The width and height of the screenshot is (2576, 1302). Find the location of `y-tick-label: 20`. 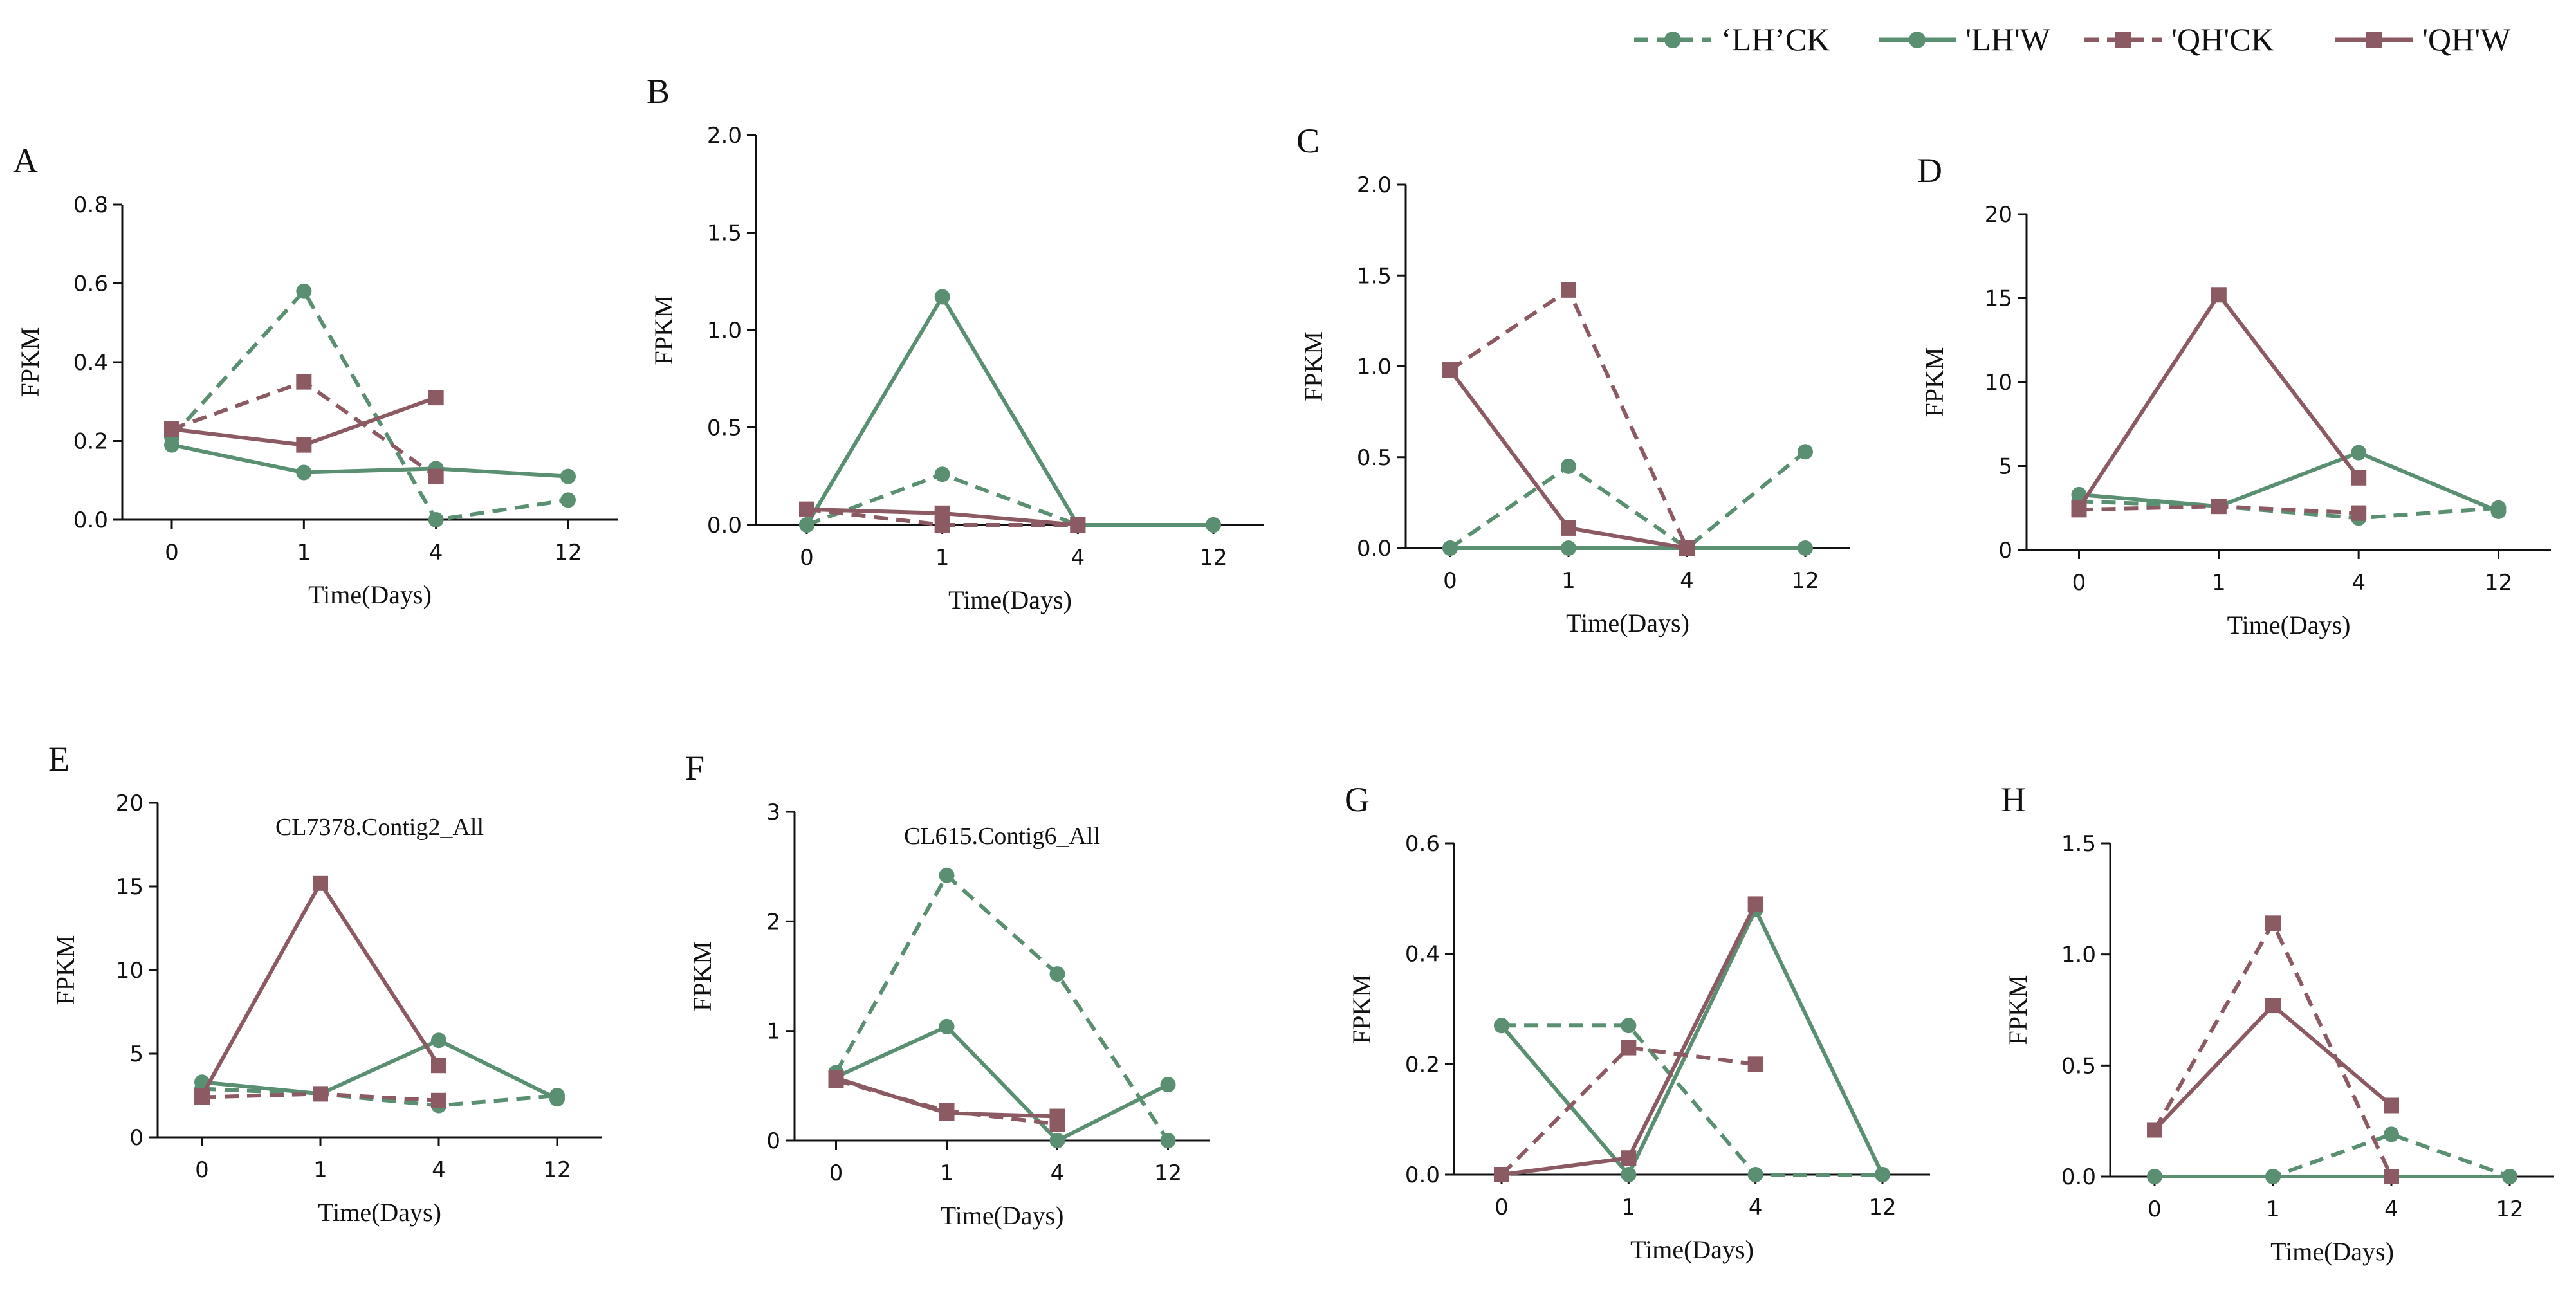

y-tick-label: 20 is located at coordinates (1998, 215).